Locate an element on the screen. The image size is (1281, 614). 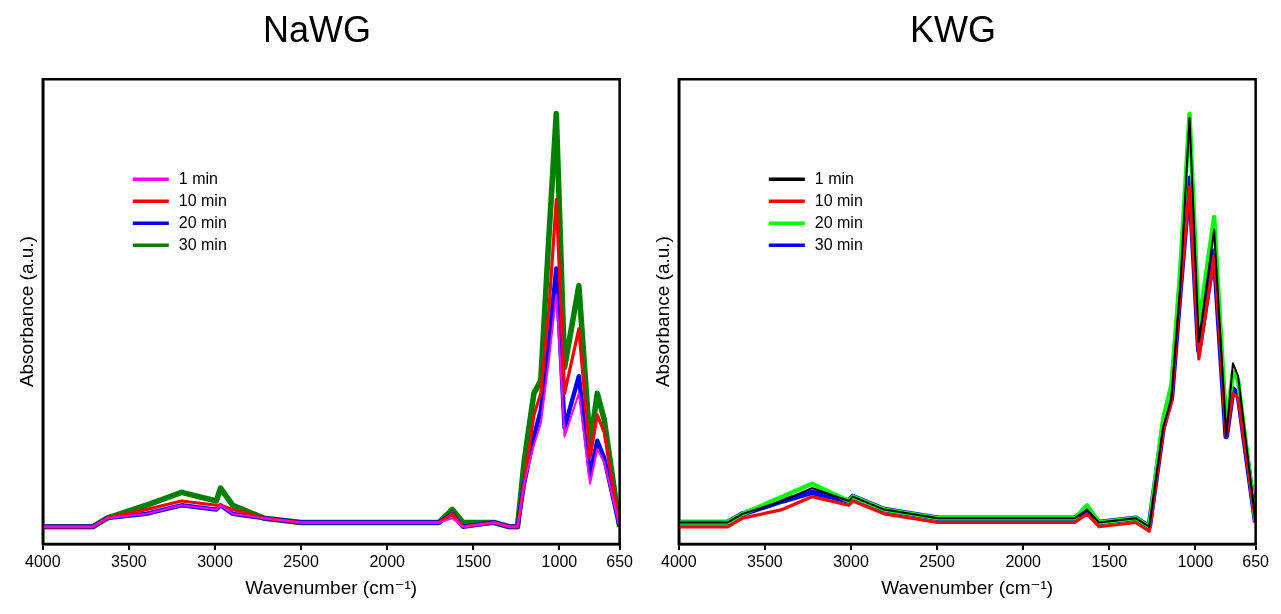
chart-title: KWG is located at coordinates (953, 29).